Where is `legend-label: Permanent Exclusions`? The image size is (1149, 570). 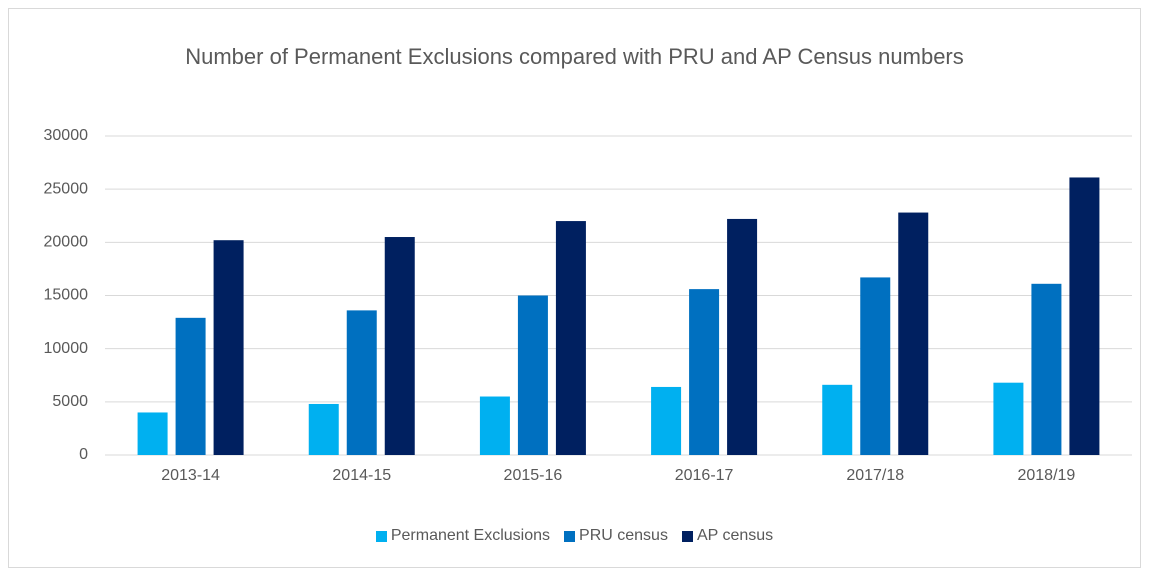 legend-label: Permanent Exclusions is located at coordinates (470, 535).